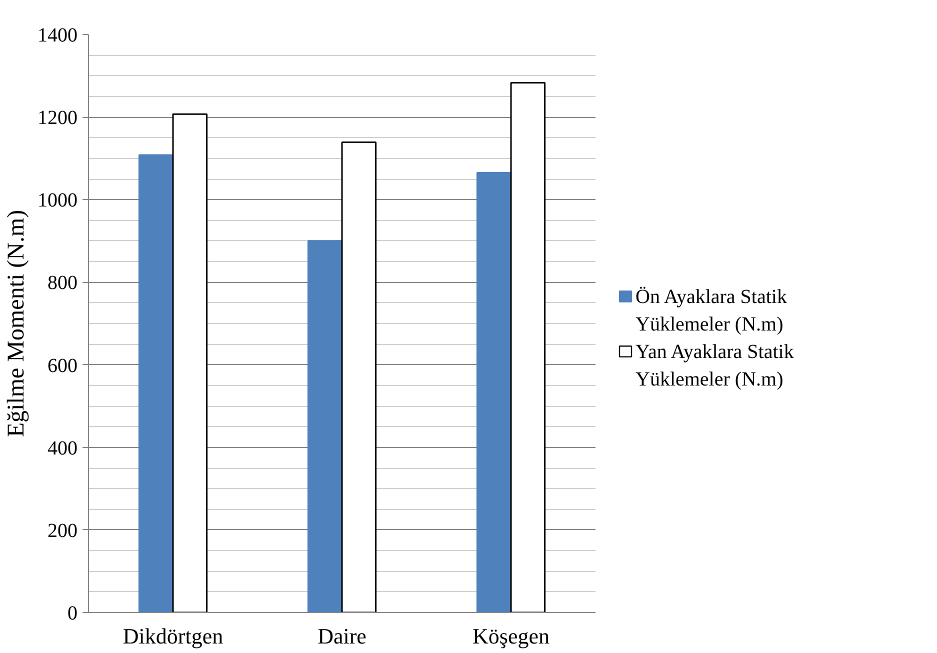 The width and height of the screenshot is (937, 653). What do you see at coordinates (63, 531) in the screenshot?
I see `y-tick-label: 200` at bounding box center [63, 531].